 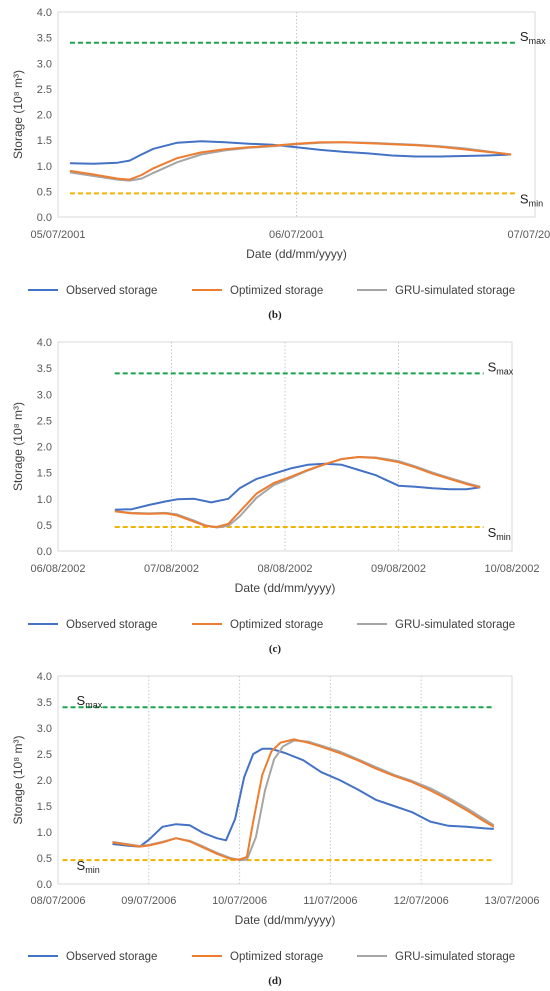 I want to click on chart-d-x-tick-label: 08/07/2006, so click(x=57, y=901).